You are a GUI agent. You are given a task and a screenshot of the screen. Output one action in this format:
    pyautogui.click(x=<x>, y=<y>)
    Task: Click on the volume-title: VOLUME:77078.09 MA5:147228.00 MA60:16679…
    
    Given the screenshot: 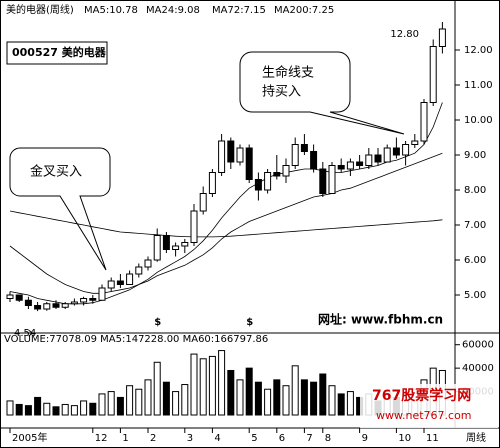 What is the action you would take?
    pyautogui.click(x=136, y=339)
    